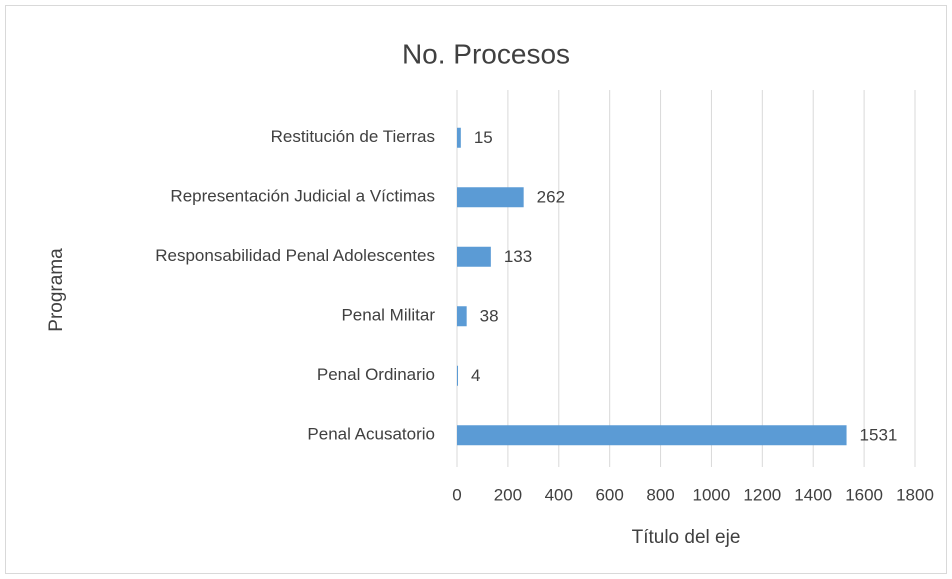 This screenshot has width=952, height=579. Describe the element at coordinates (353, 136) in the screenshot. I see `y-tick-label: Restitución de Tierras` at that location.